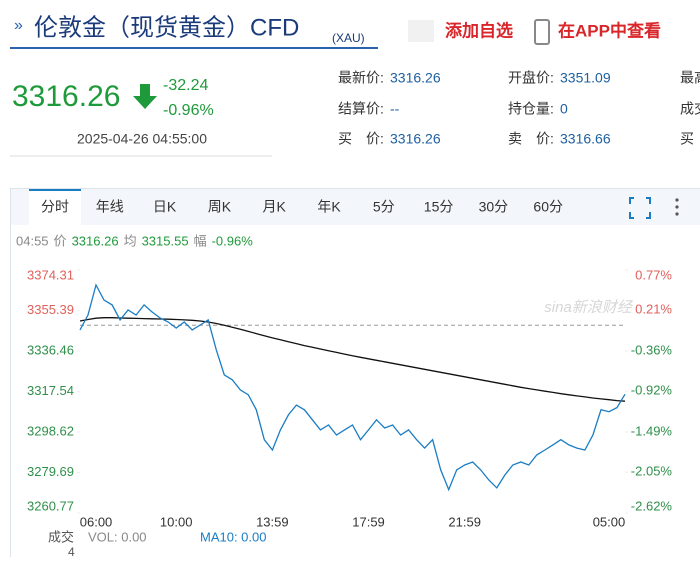 The height and width of the screenshot is (562, 700). What do you see at coordinates (589, 307) in the screenshot?
I see `watermark: sina新浪财经` at bounding box center [589, 307].